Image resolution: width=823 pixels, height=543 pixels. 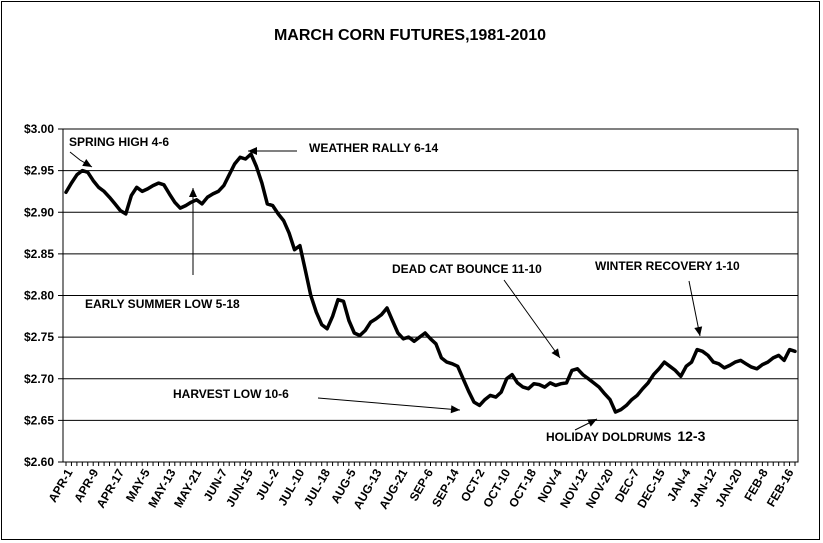 I want to click on y-tick-label: $2.85, so click(x=39, y=254).